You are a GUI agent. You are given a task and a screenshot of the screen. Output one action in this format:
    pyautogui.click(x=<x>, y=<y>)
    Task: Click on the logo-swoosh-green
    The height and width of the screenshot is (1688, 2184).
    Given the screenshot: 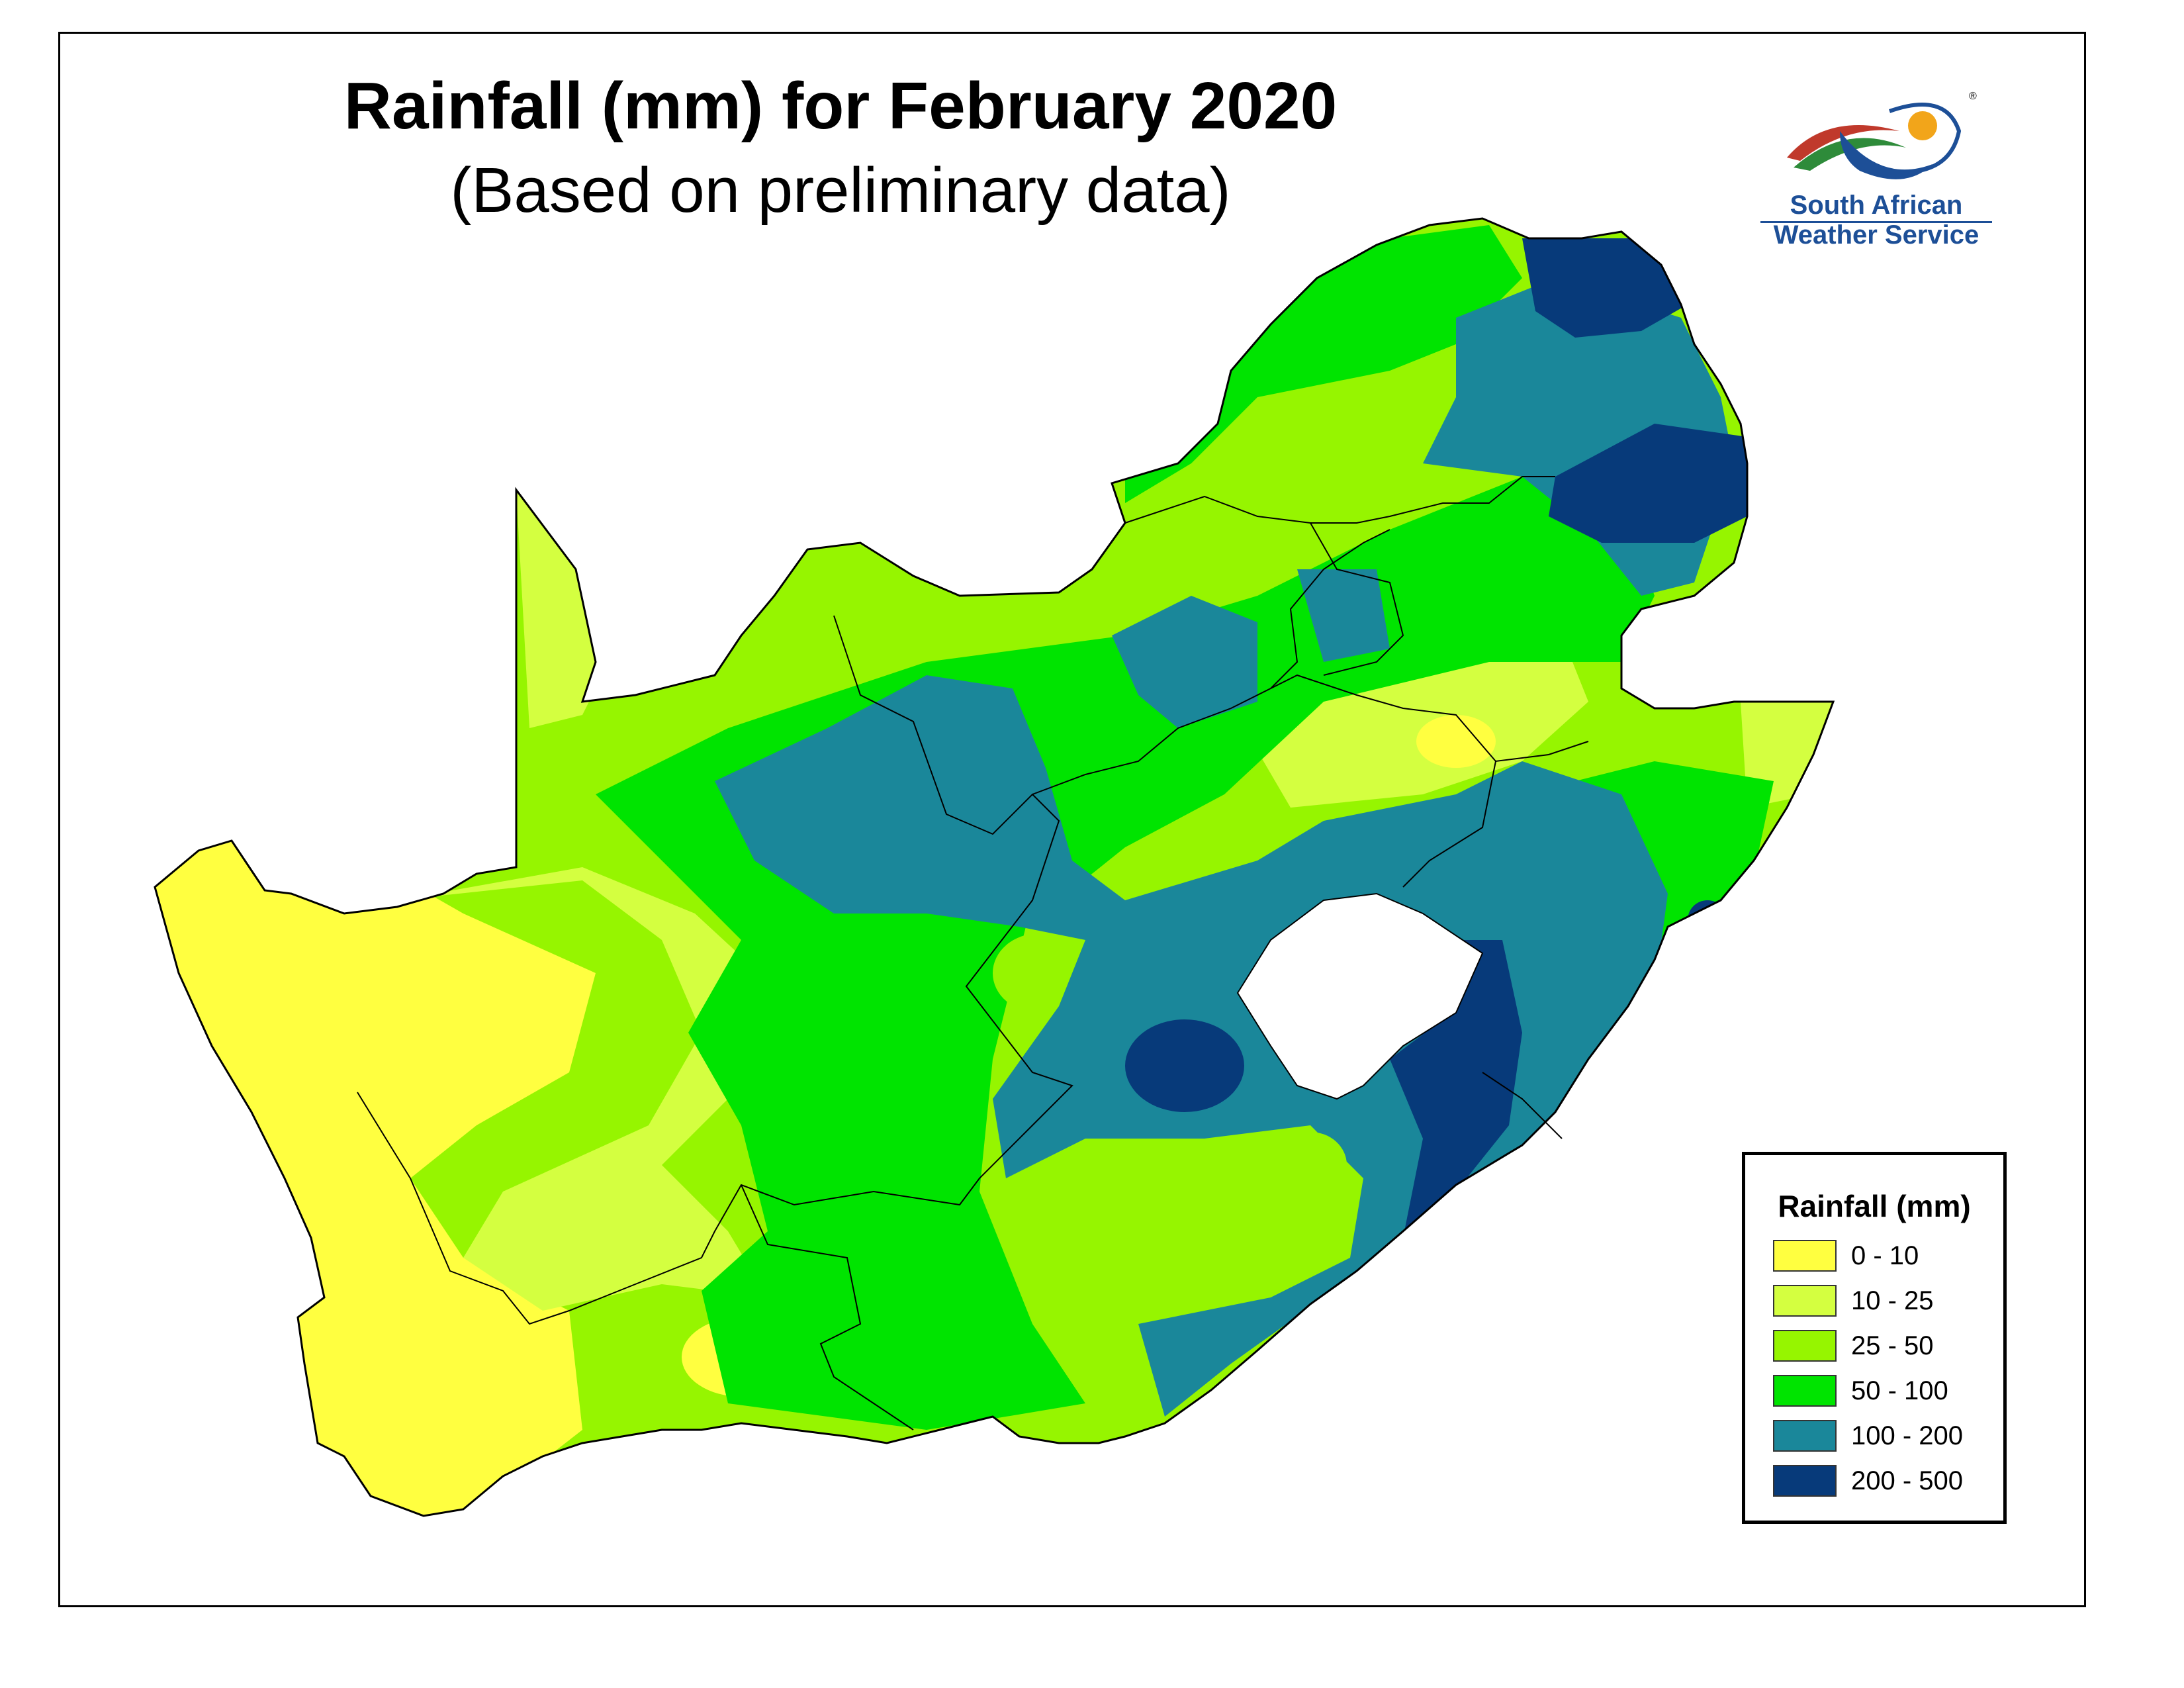 What is the action you would take?
    pyautogui.click(x=1850, y=154)
    